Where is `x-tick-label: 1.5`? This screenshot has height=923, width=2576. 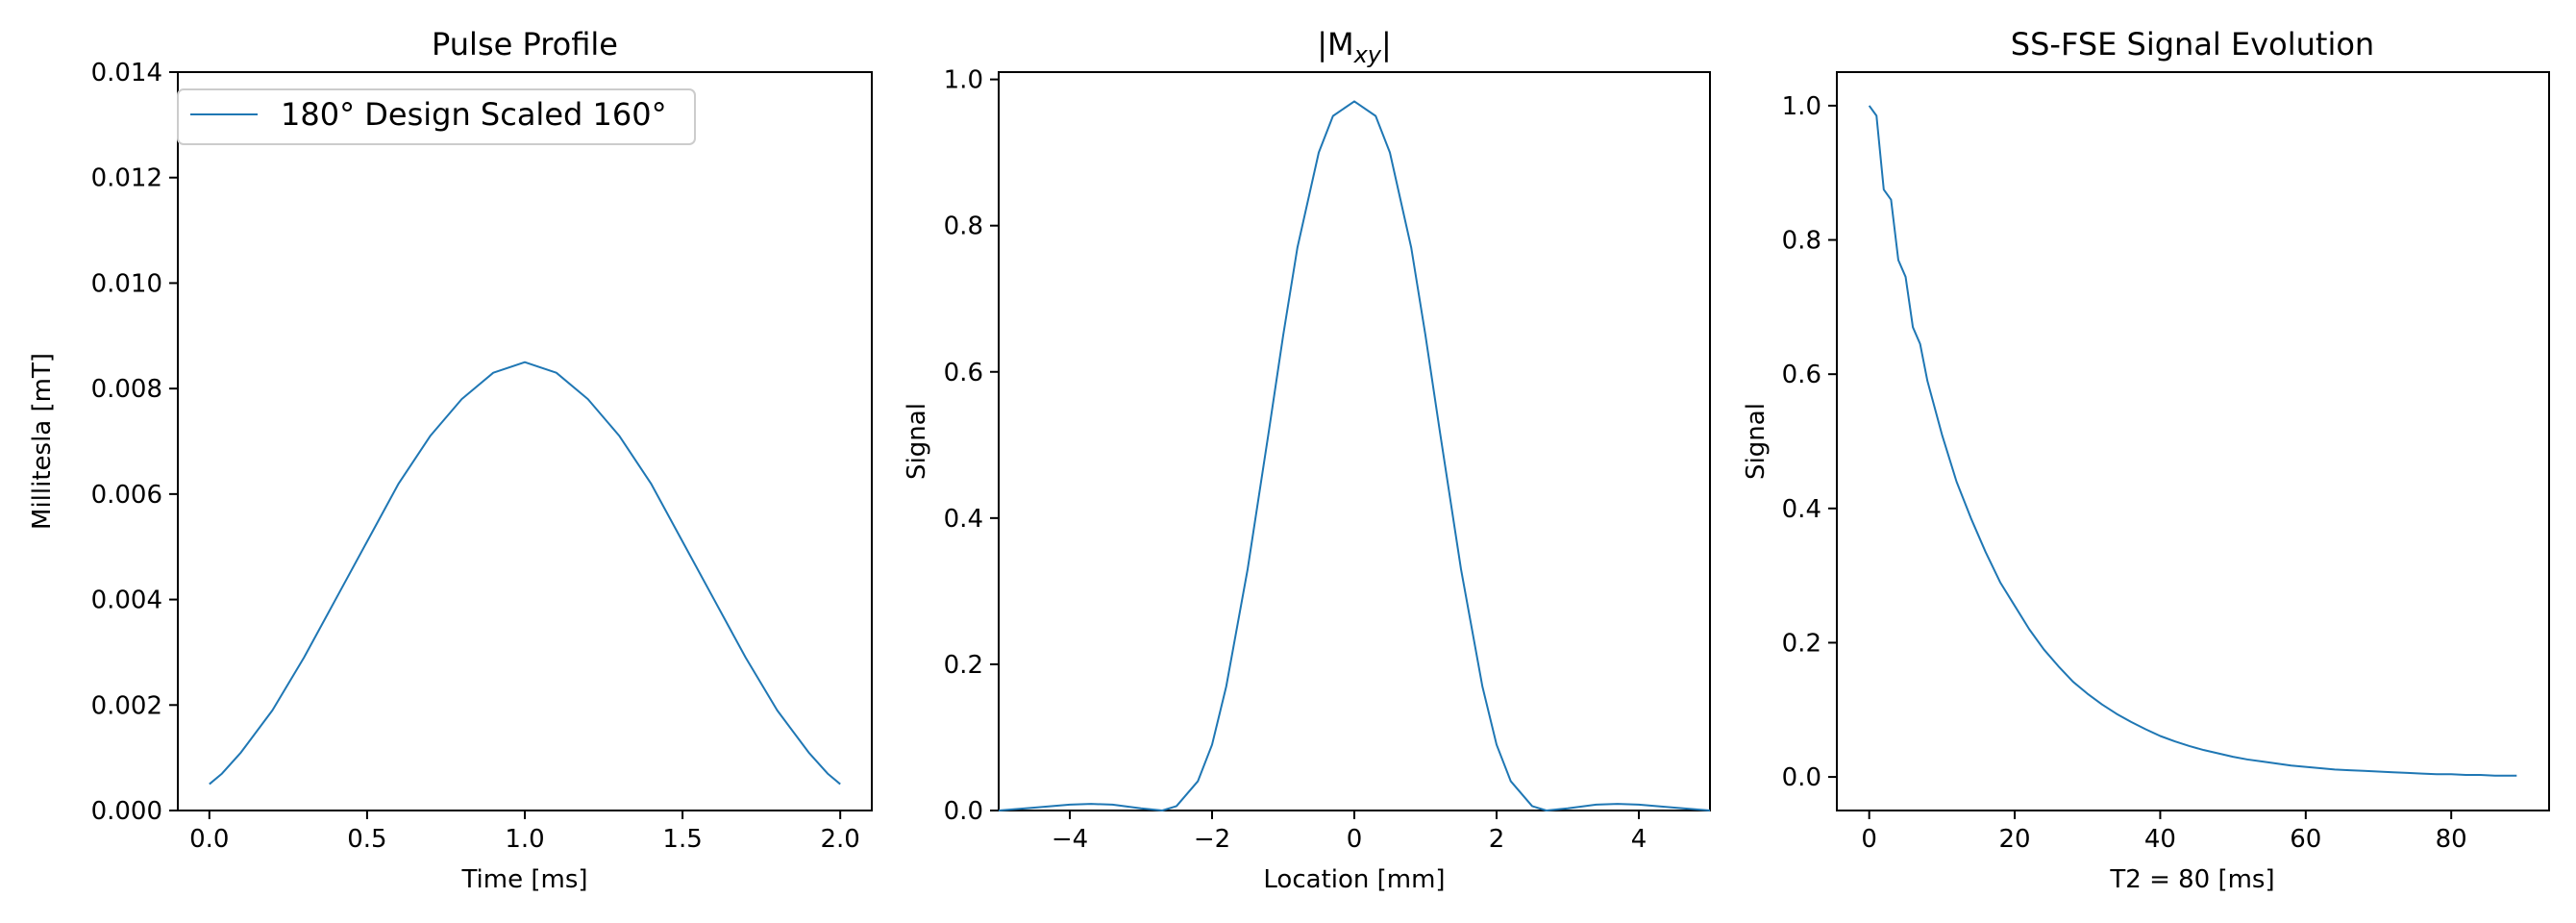
x-tick-label: 1.5 is located at coordinates (682, 839).